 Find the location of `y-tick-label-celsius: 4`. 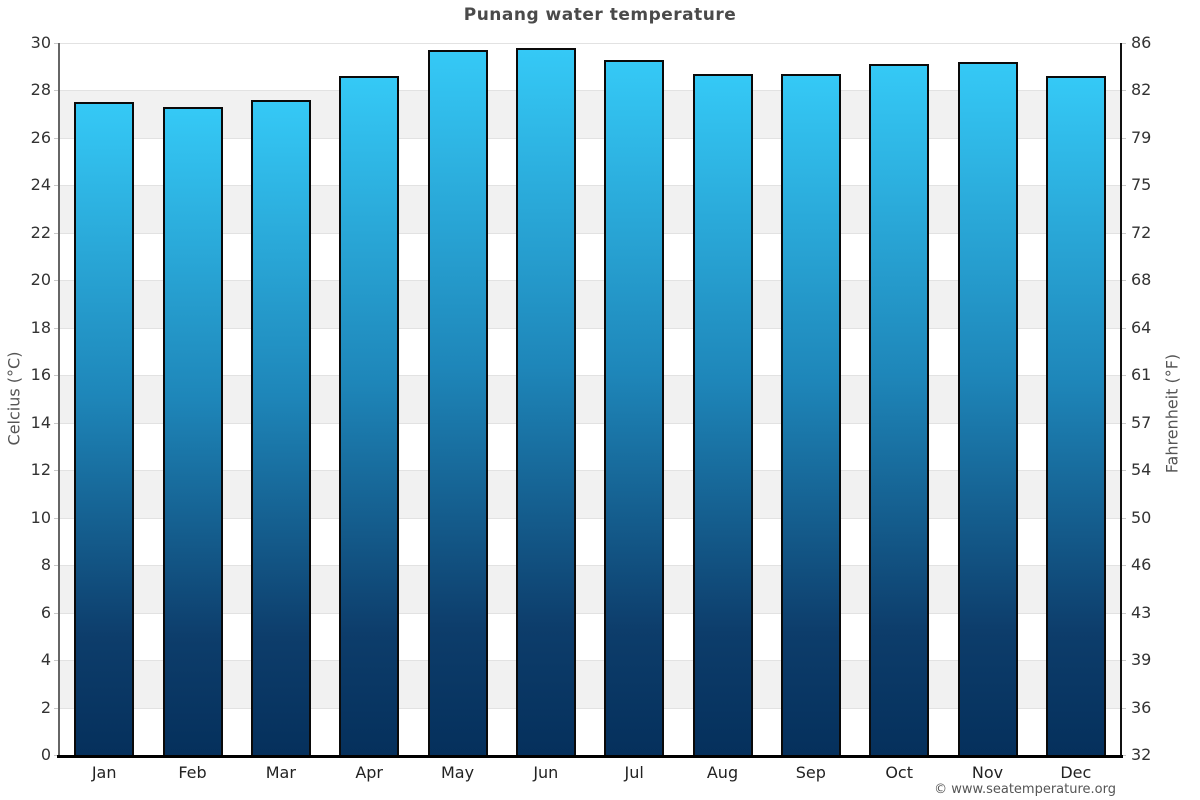

y-tick-label-celsius: 4 is located at coordinates (45, 660).